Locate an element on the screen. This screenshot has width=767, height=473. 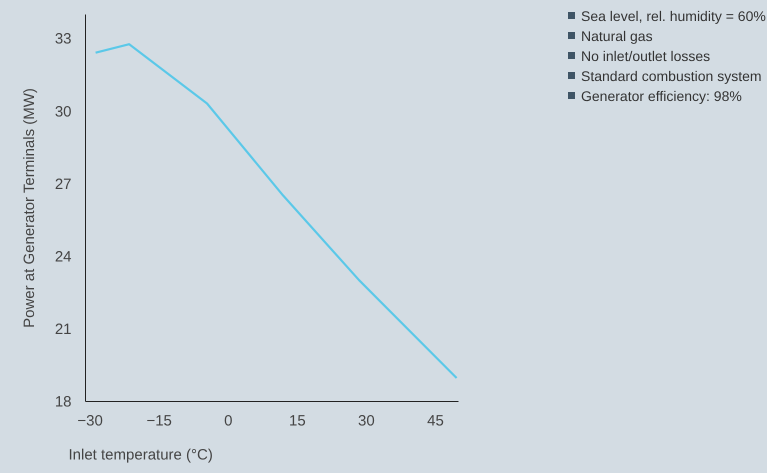
x-axis-title: Inlet temperature (°C) is located at coordinates (140, 455).